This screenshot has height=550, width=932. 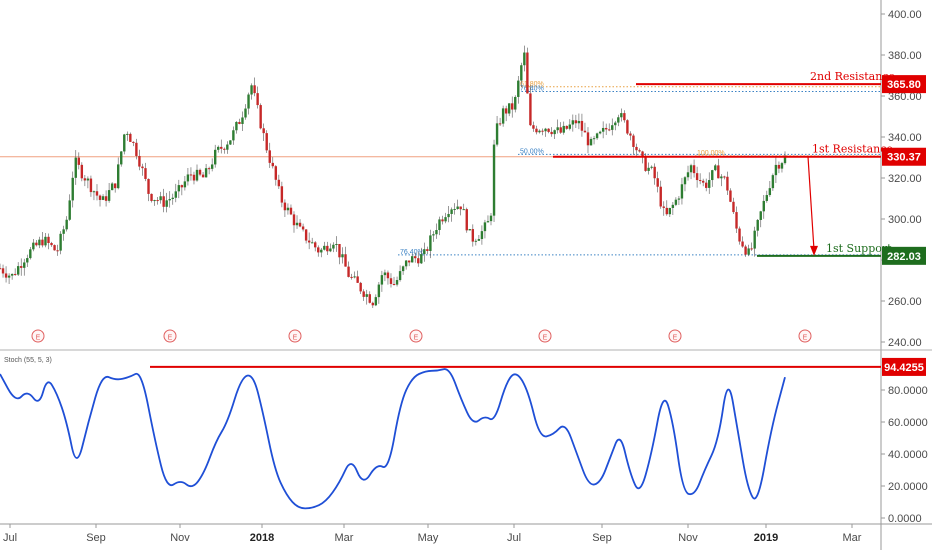 I want to click on level-badge-text: 365.80, so click(x=904, y=85).